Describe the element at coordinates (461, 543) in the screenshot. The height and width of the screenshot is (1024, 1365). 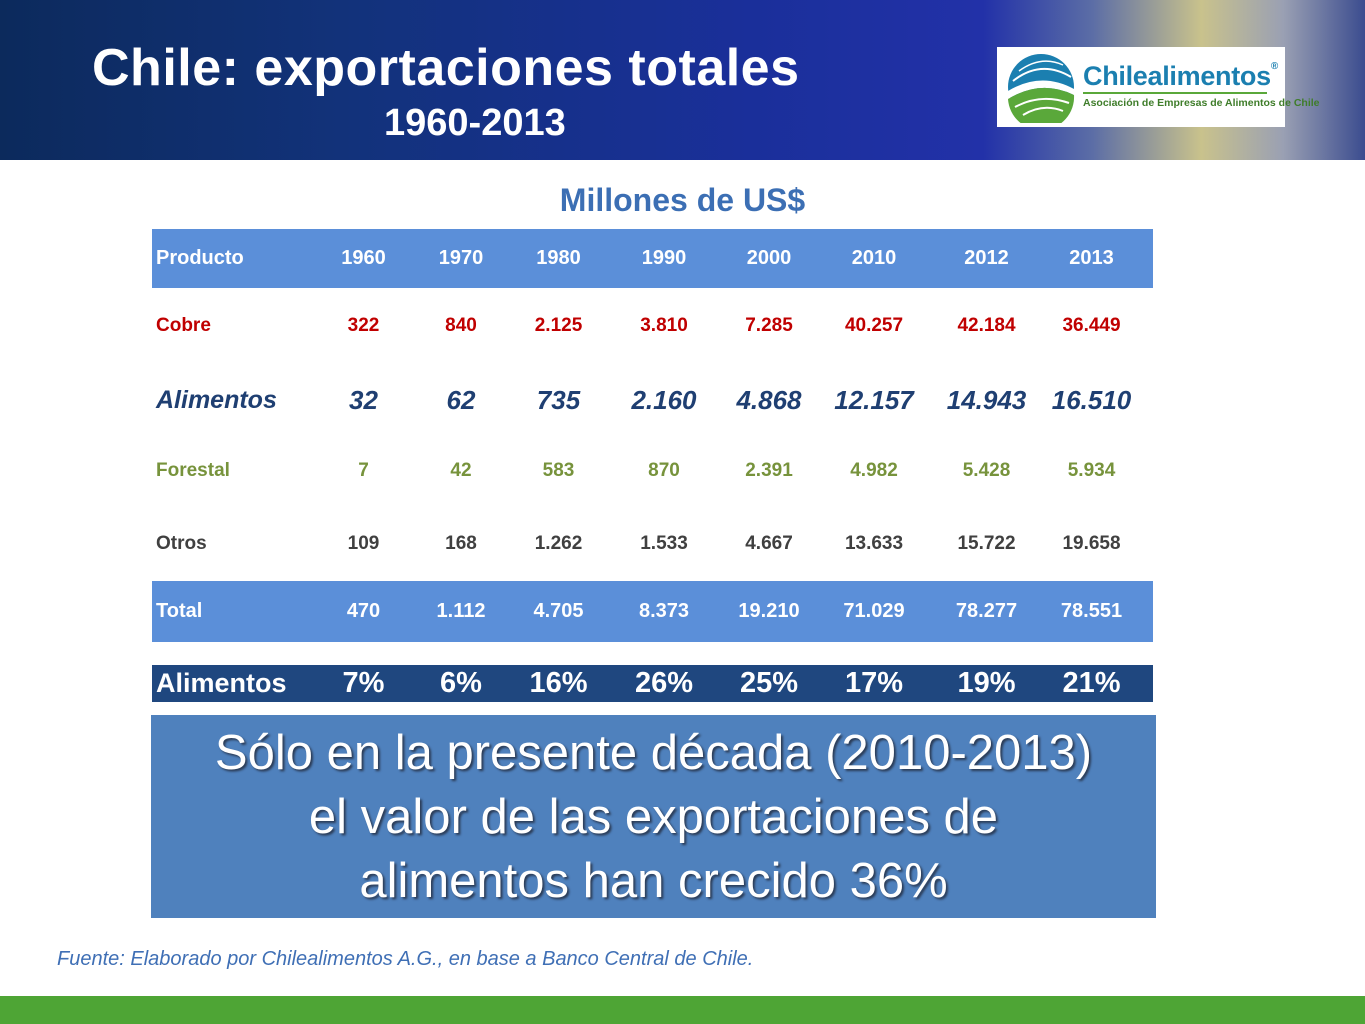
I see `table-cell: 168` at that location.